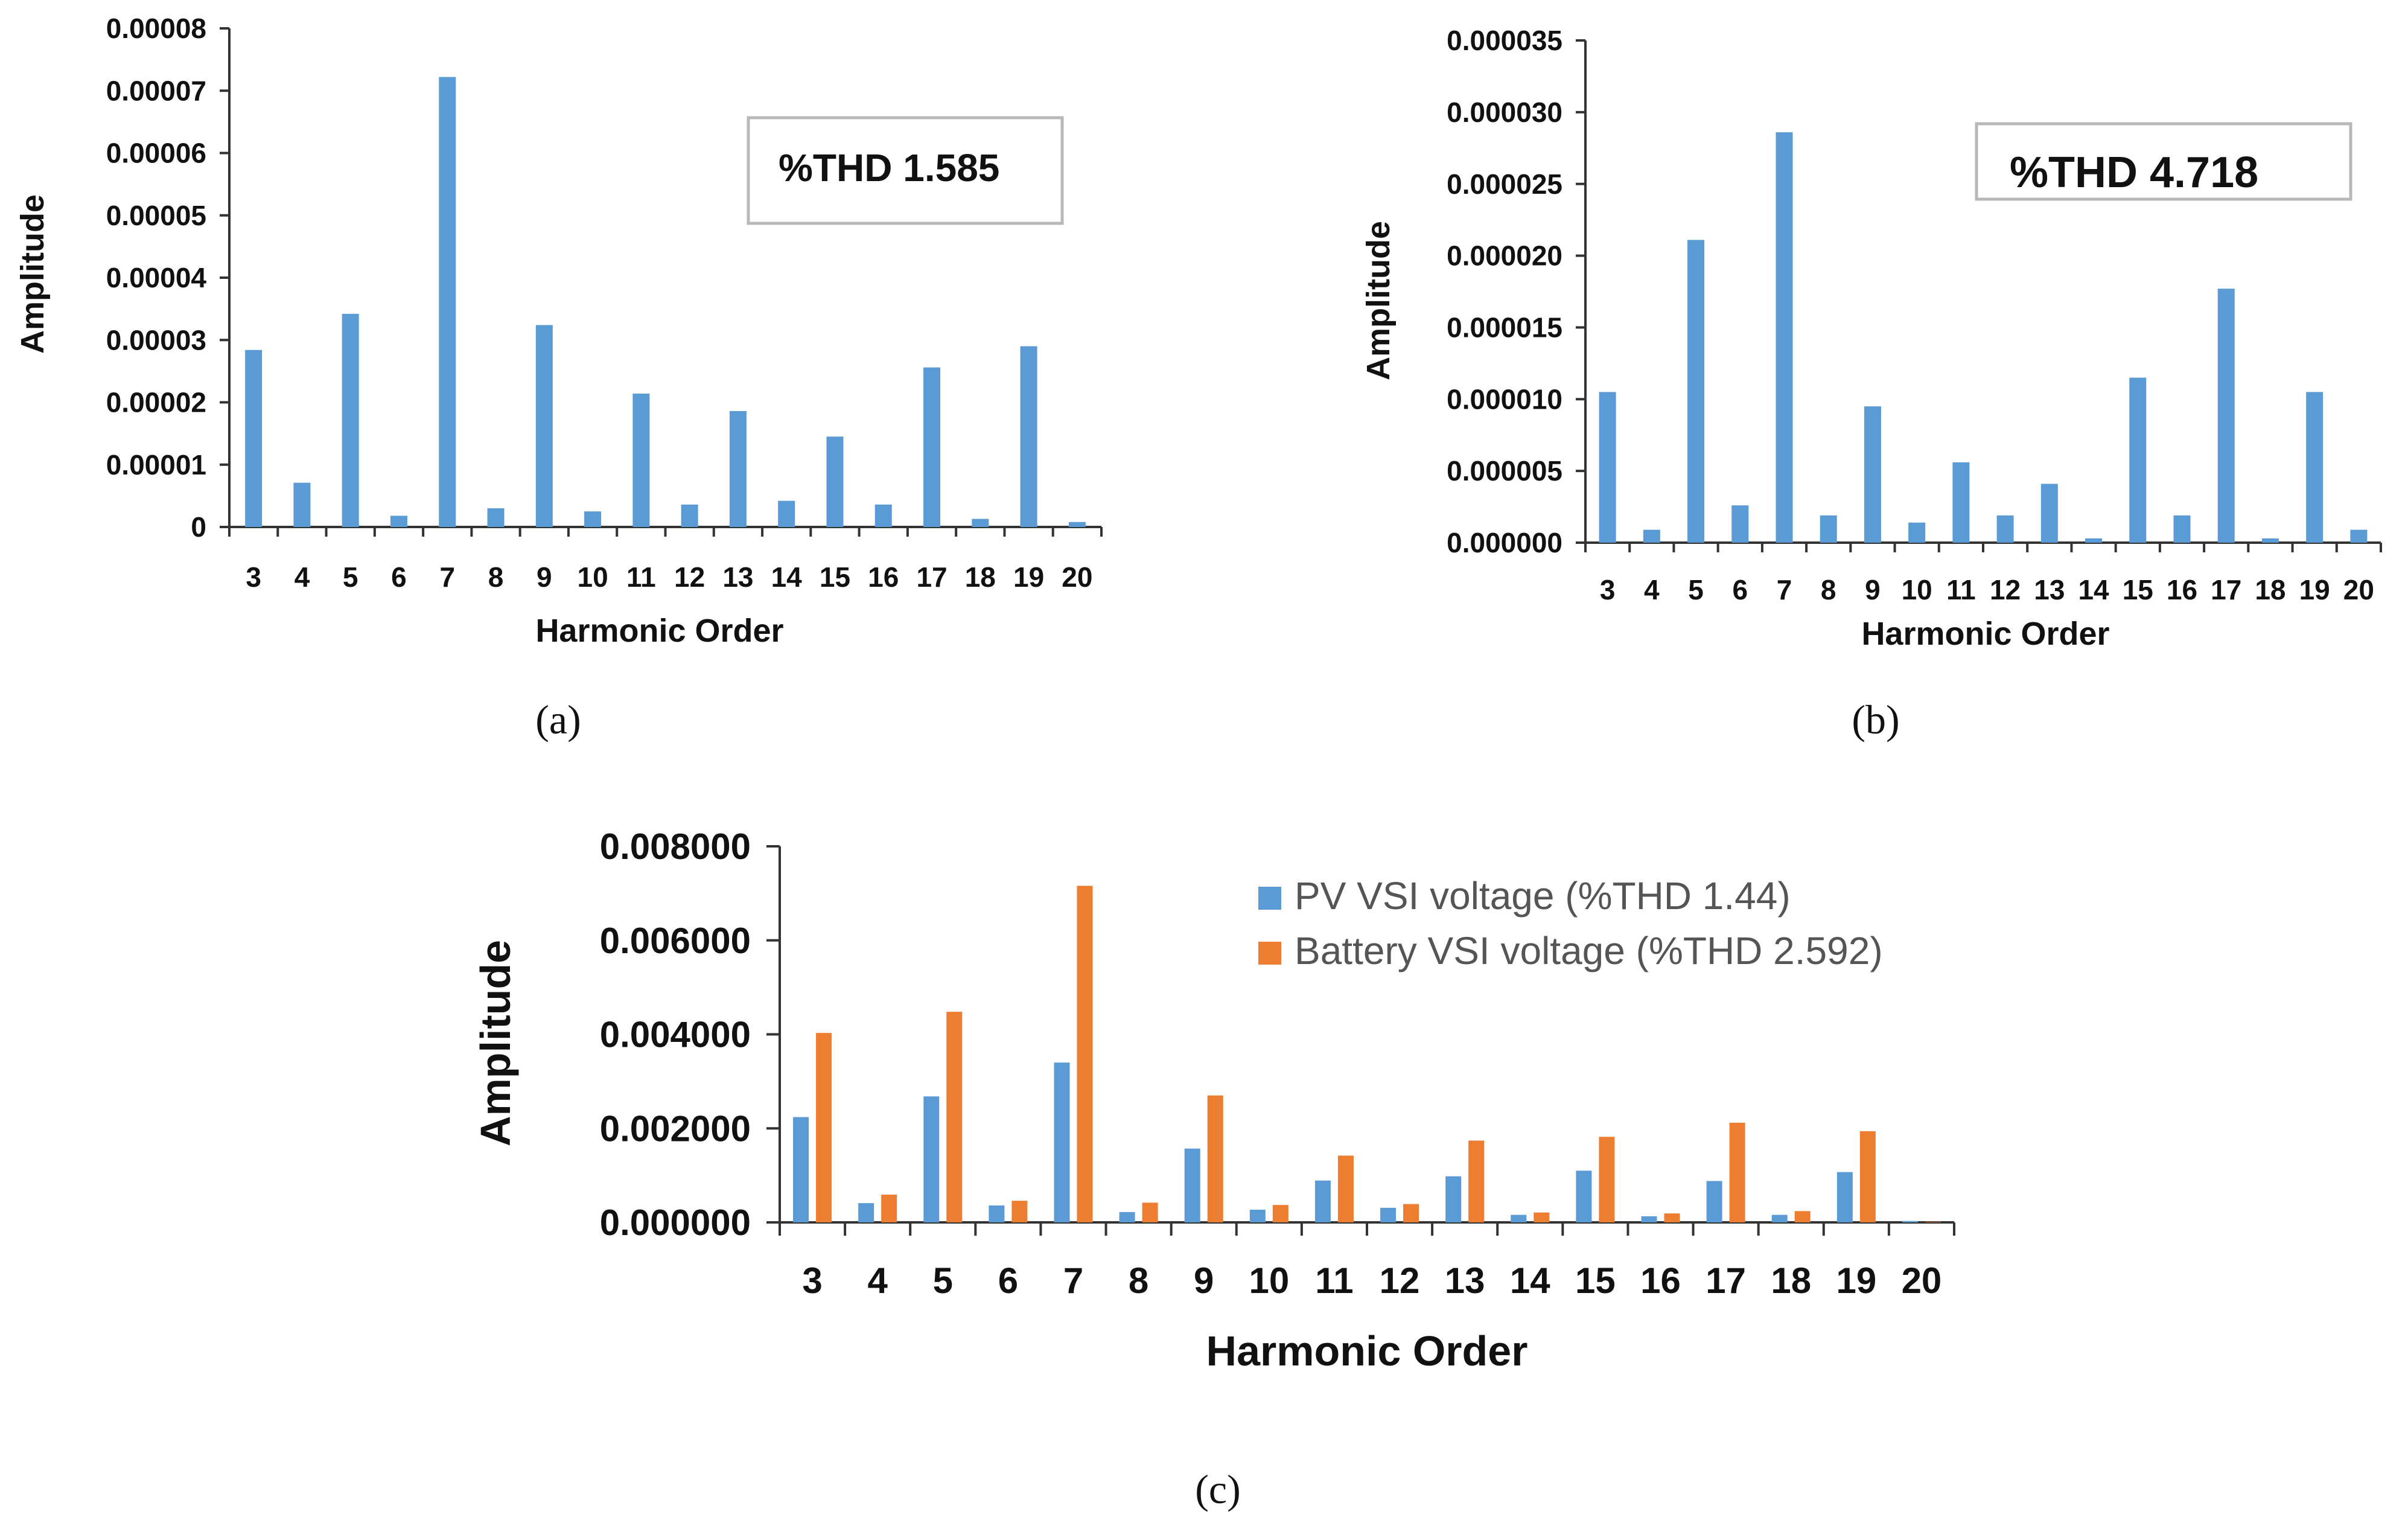 This screenshot has height=1523, width=2408. I want to click on chart-b-x-axis-label: Harmonic Order, so click(1985, 634).